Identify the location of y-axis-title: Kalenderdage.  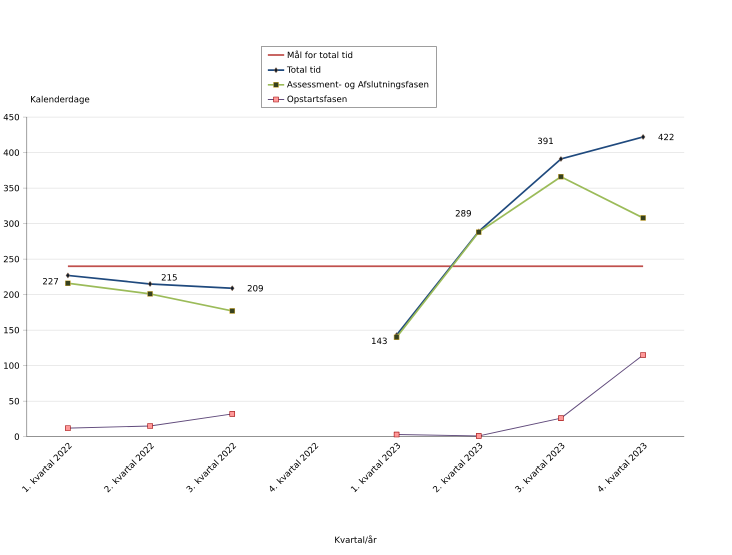
(60, 100).